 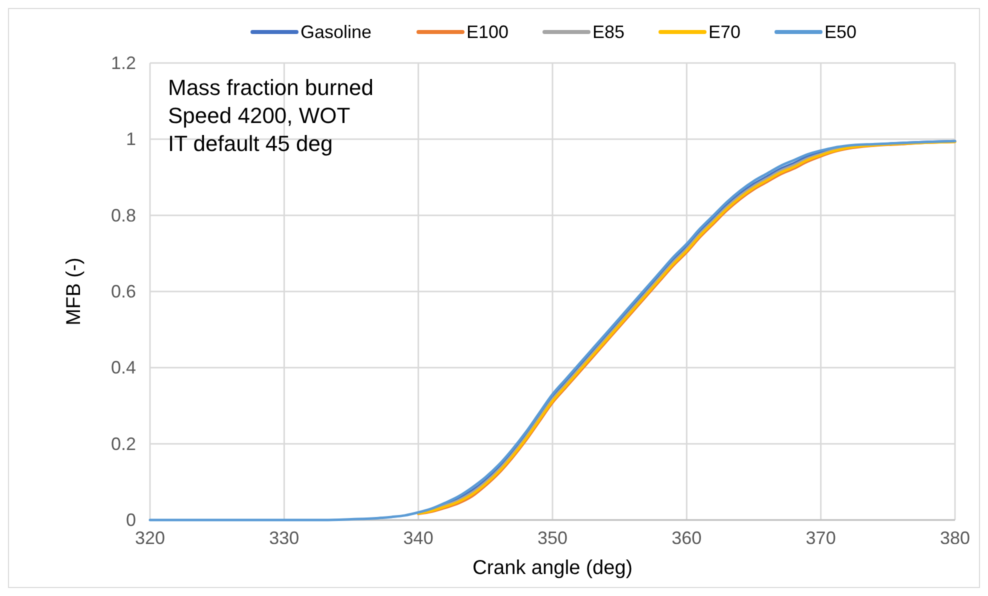 I want to click on annotation: Speed 4200, WOT, so click(x=259, y=115).